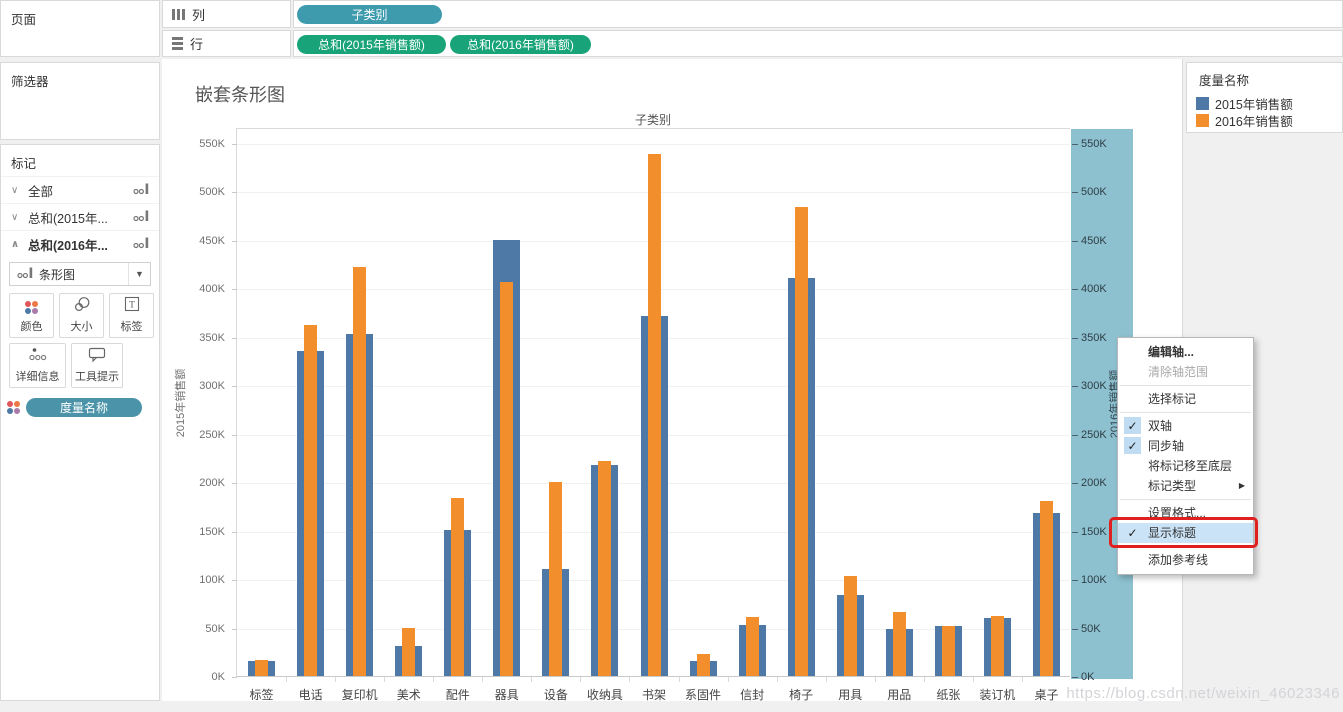 This screenshot has height=712, width=1343. I want to click on pill-measure-names: 度量名称, so click(84, 407).